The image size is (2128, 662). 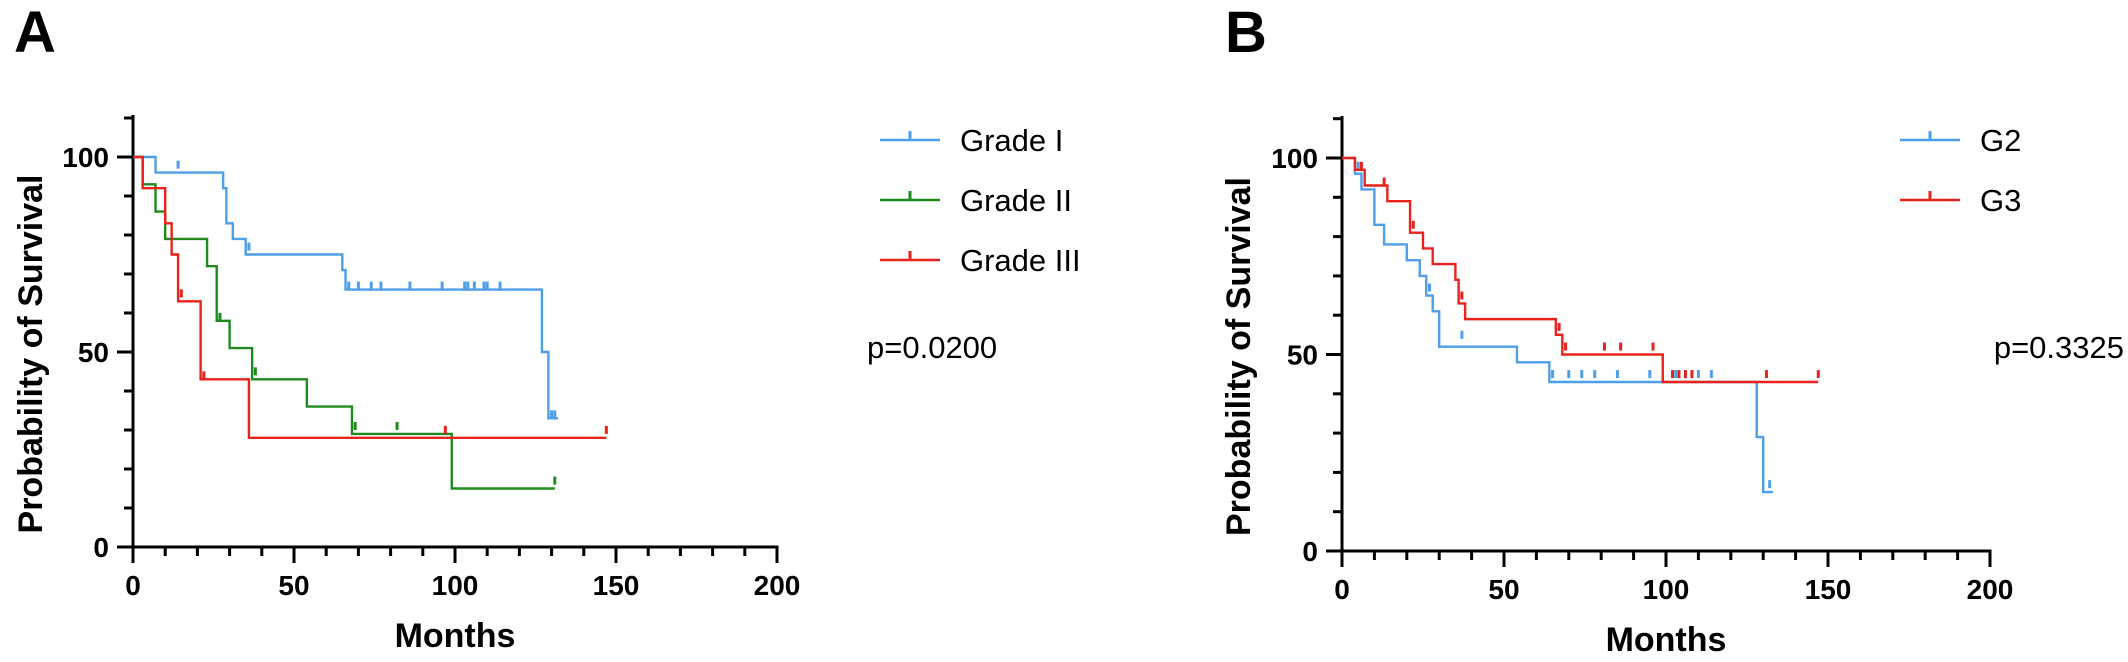 I want to click on panel-letter: A, so click(x=35, y=32).